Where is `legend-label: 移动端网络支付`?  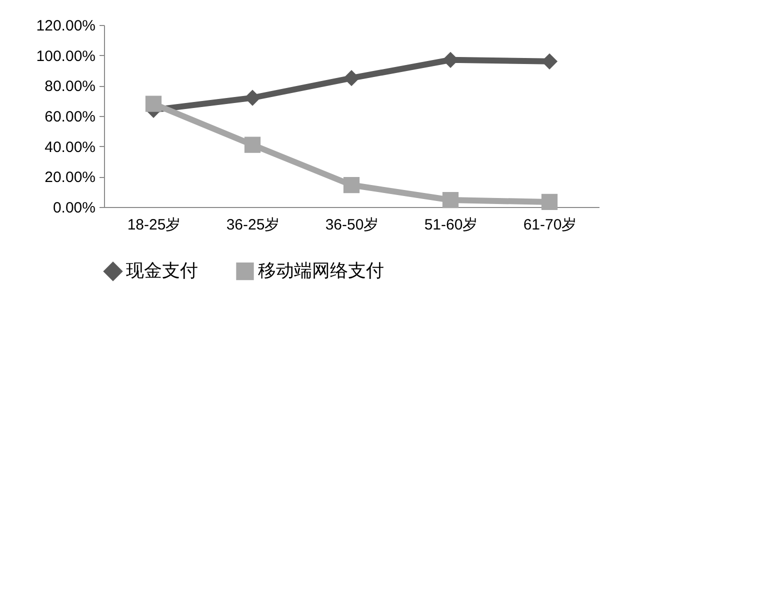 legend-label: 移动端网络支付 is located at coordinates (321, 270).